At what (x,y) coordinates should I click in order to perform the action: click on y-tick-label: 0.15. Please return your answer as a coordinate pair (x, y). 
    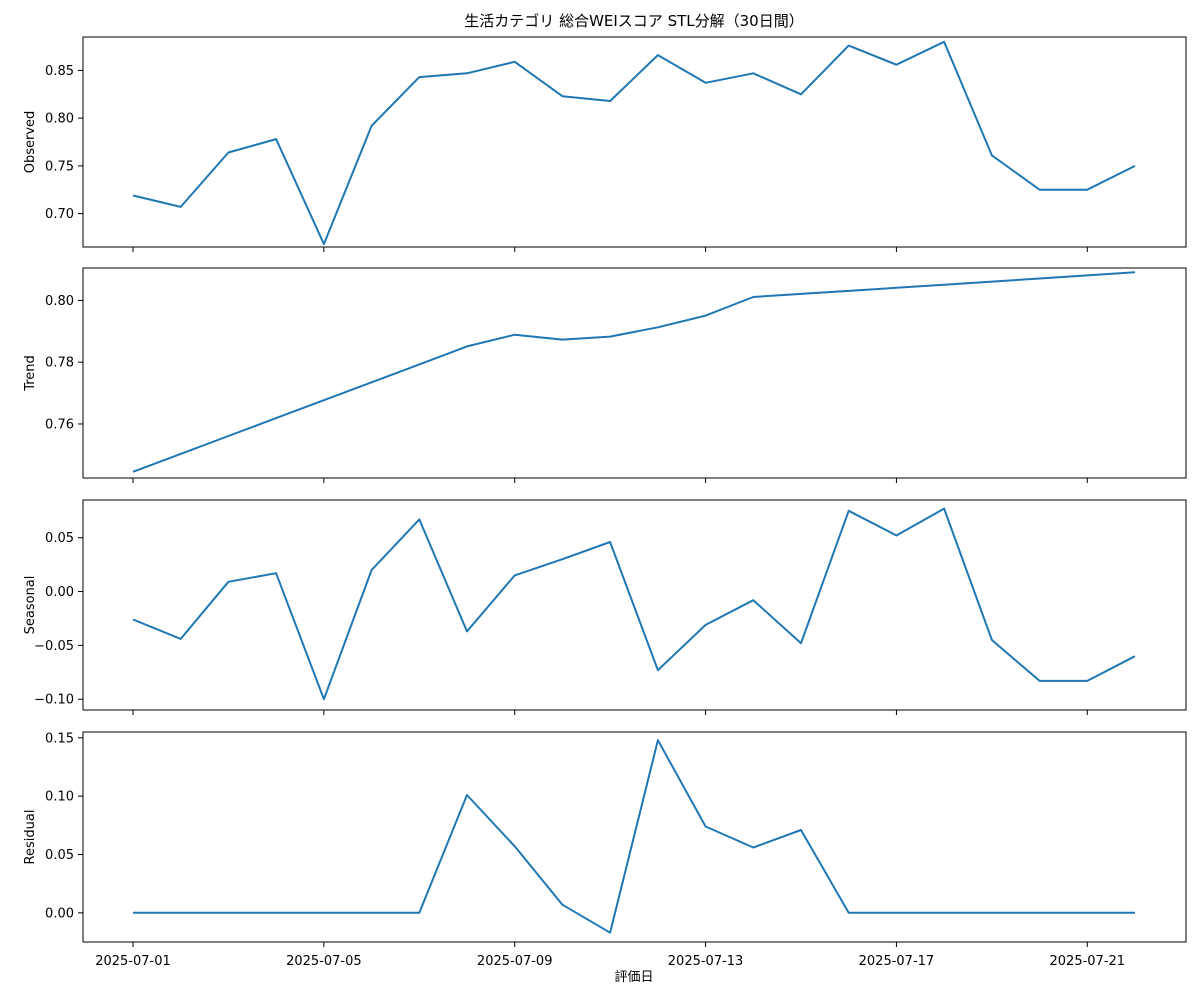
    Looking at the image, I should click on (59, 738).